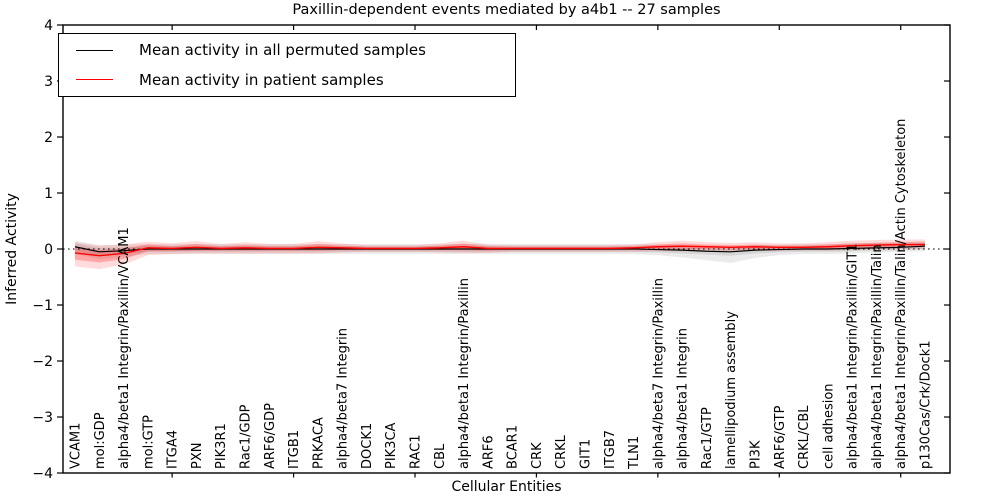 The image size is (1000, 500). Describe the element at coordinates (683, 398) in the screenshot. I see `x-tick-label: alpha4/beta1 Integrin` at that location.